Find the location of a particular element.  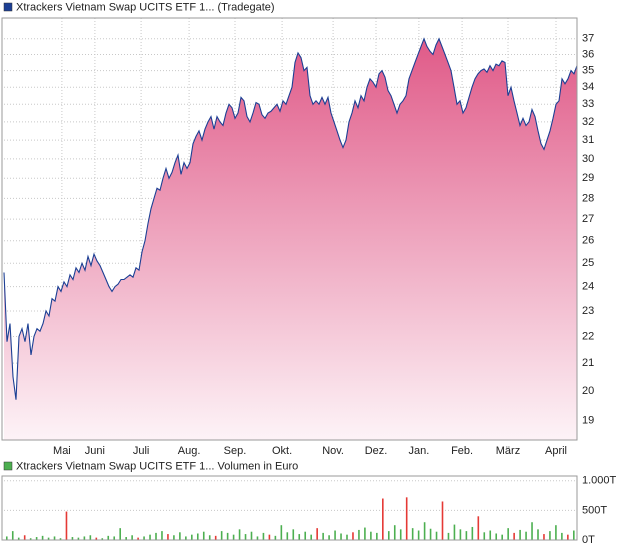

x-tick-label: Mai is located at coordinates (62, 451).